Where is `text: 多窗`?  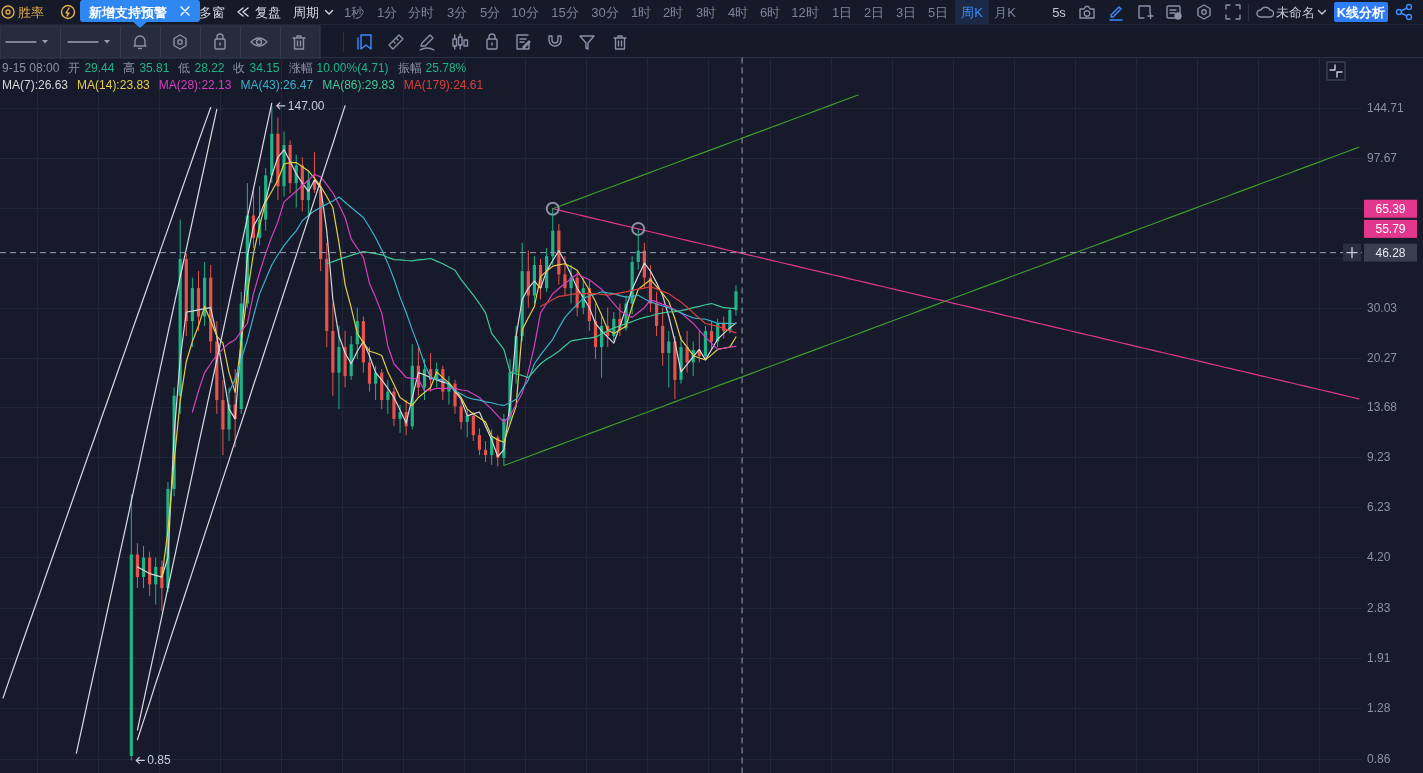 text: 多窗 is located at coordinates (212, 12).